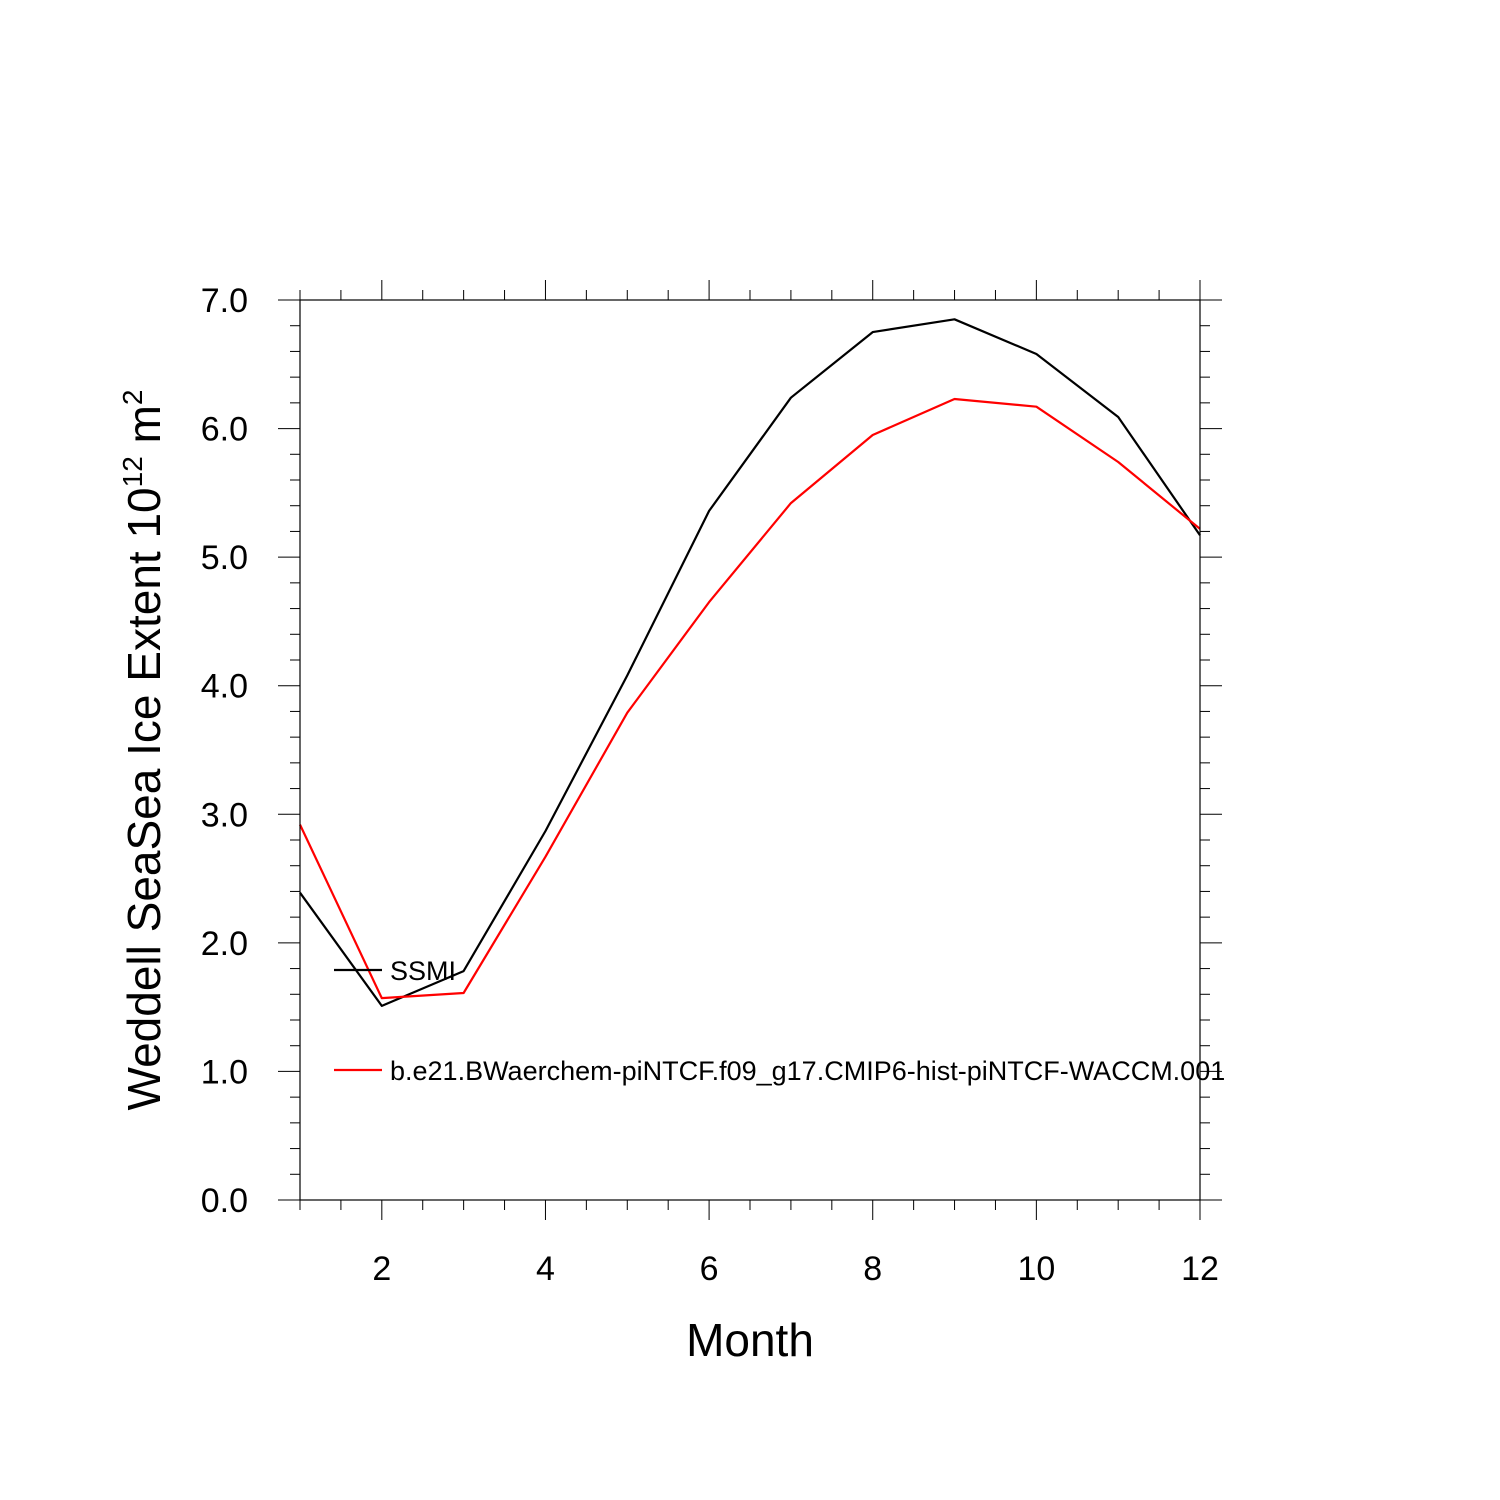 The width and height of the screenshot is (1500, 1500). I want to click on y-tick-label: 1.0, so click(224, 1072).